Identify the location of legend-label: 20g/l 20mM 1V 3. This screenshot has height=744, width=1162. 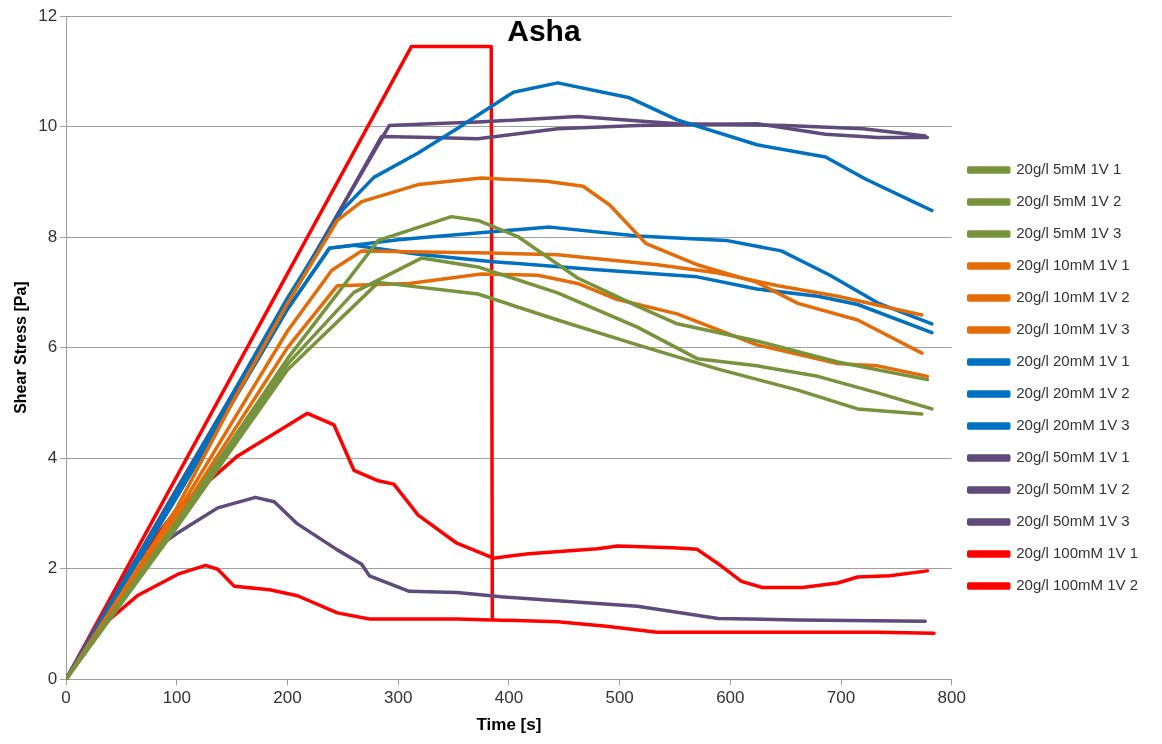
(1073, 425).